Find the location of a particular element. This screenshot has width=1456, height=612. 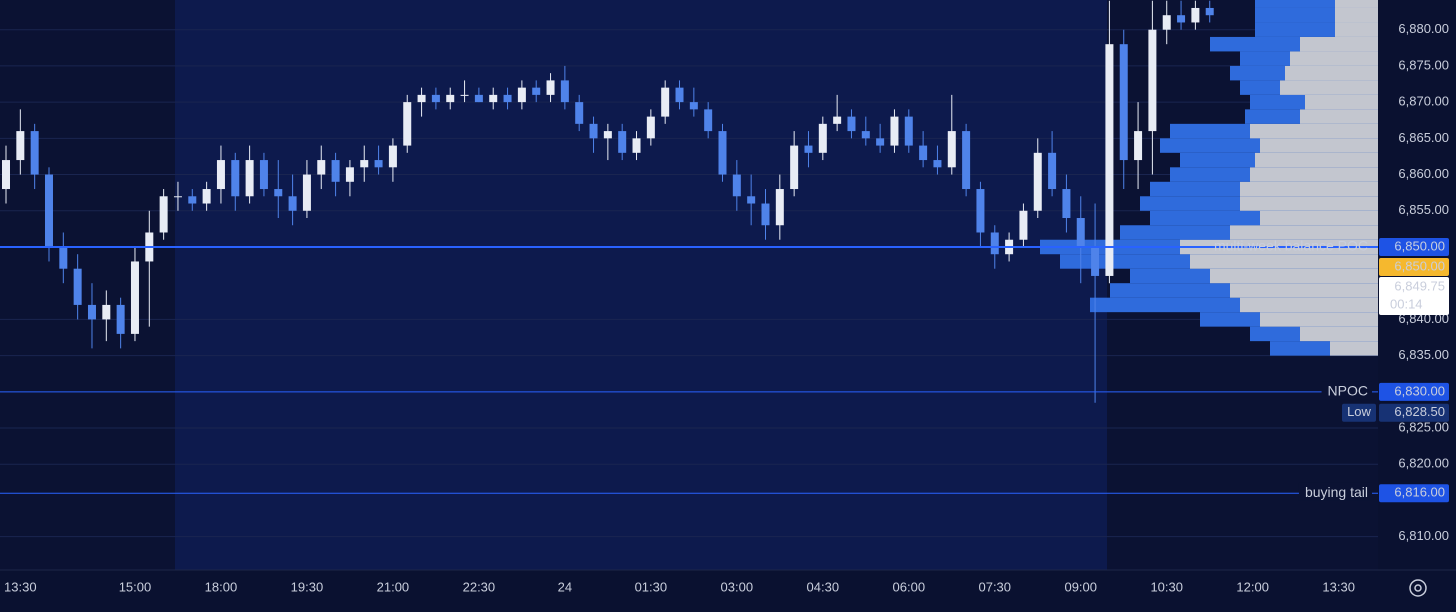

label-bg is located at coordinates (1335, 491).